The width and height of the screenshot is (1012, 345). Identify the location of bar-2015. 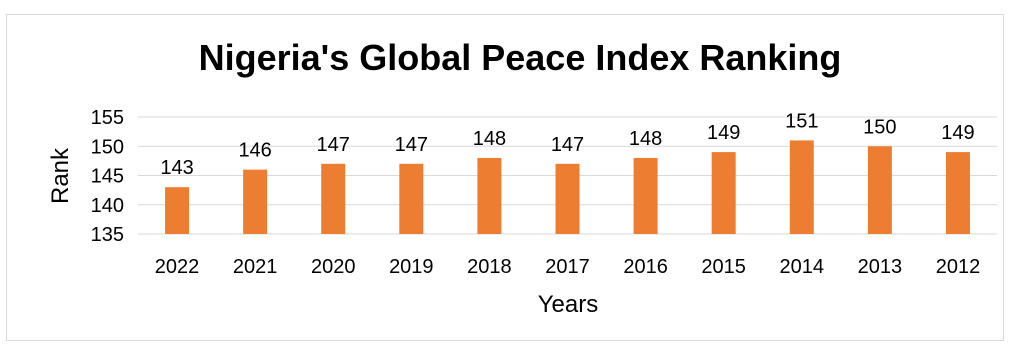
(723, 193).